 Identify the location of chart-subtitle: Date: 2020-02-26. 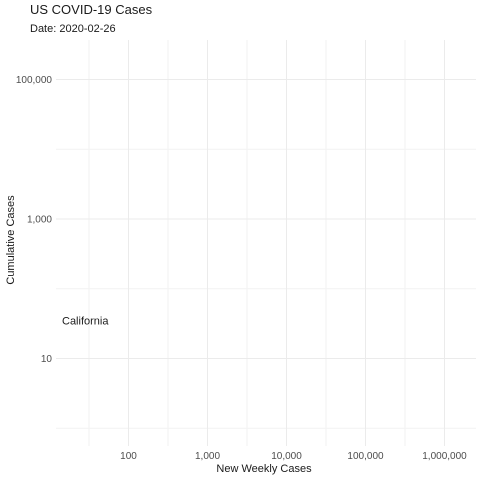
(73, 29).